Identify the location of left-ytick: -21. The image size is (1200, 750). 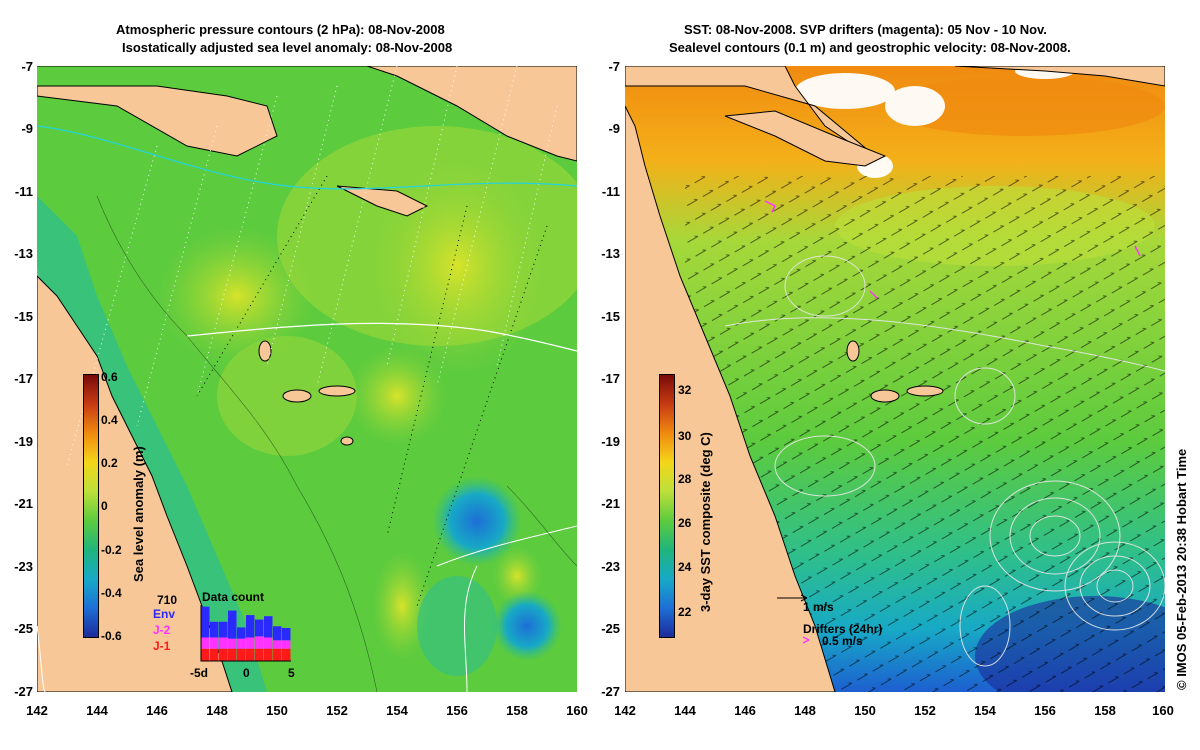
(23, 503).